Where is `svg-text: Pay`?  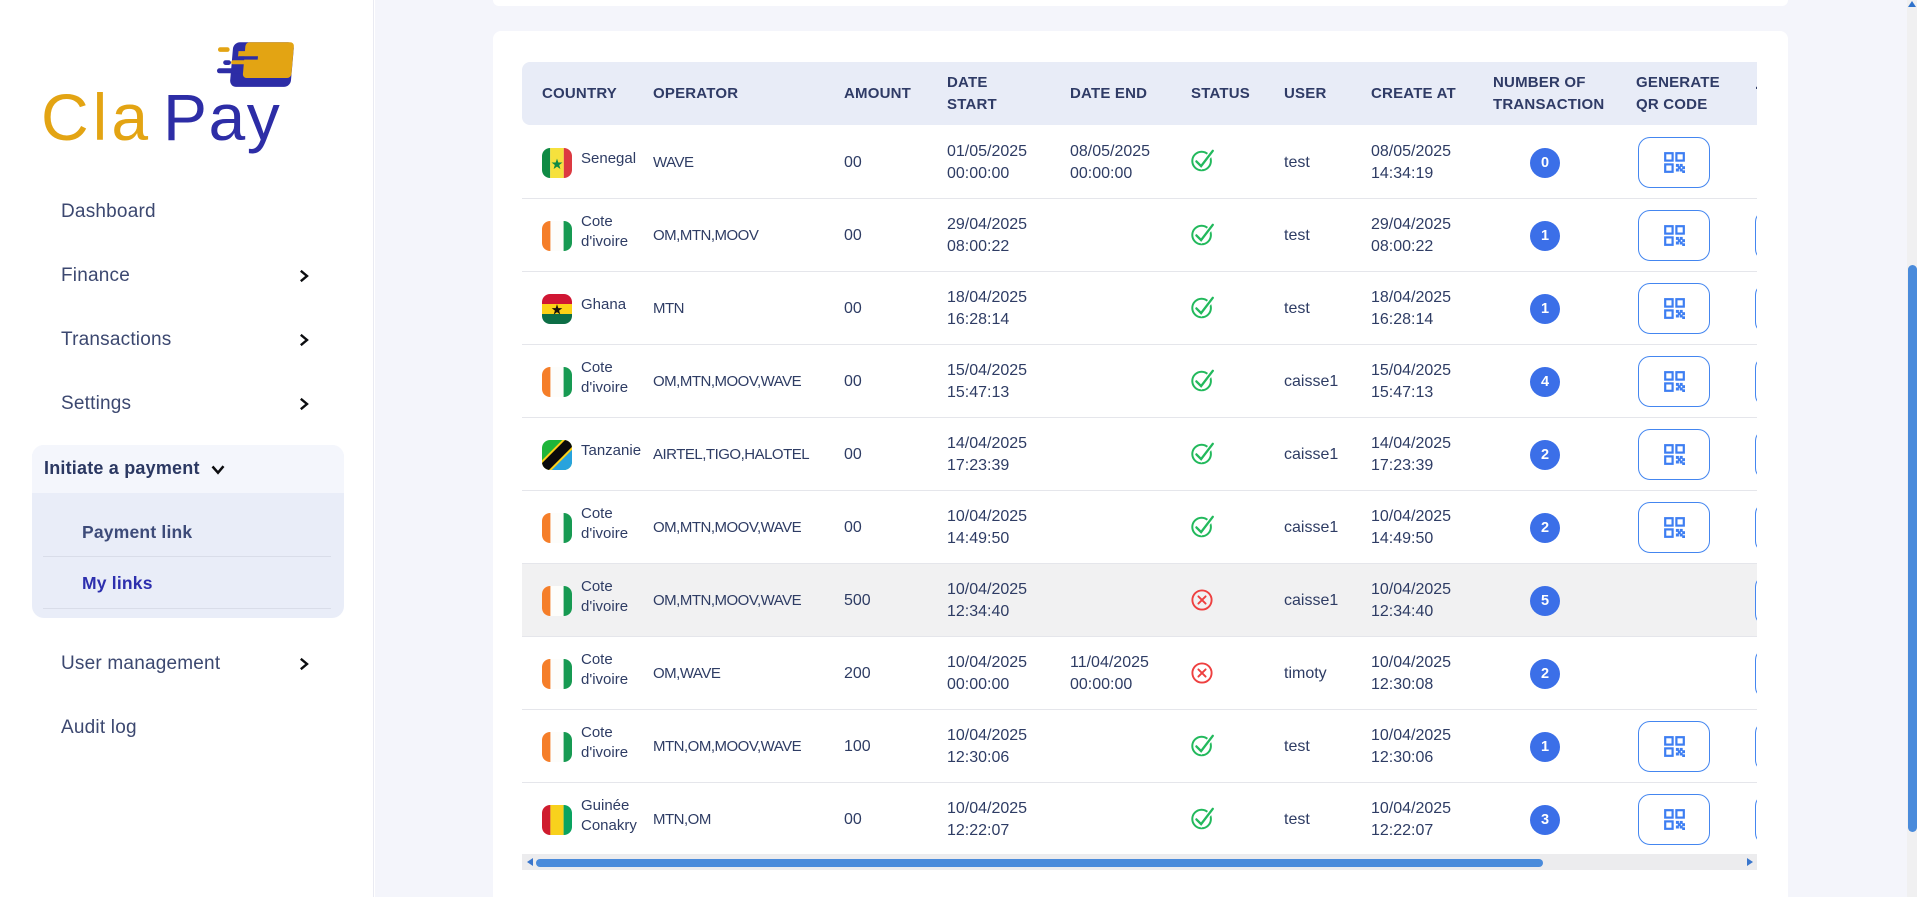
svg-text: Pay is located at coordinates (222, 117).